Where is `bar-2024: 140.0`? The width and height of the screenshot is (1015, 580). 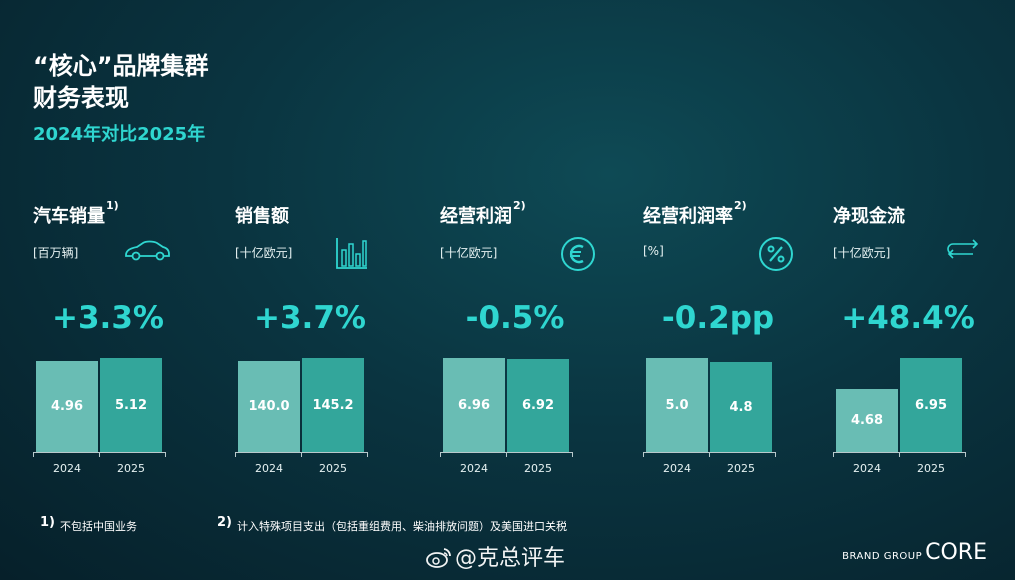
bar-2024: 140.0 is located at coordinates (269, 406).